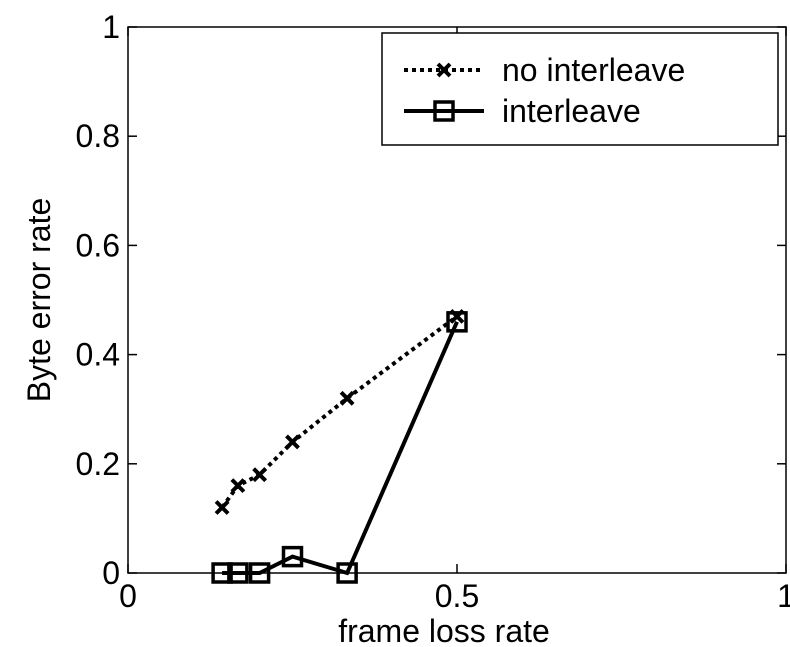 The width and height of the screenshot is (790, 647). Describe the element at coordinates (98, 136) in the screenshot. I see `y-tick-label: 0.8` at that location.